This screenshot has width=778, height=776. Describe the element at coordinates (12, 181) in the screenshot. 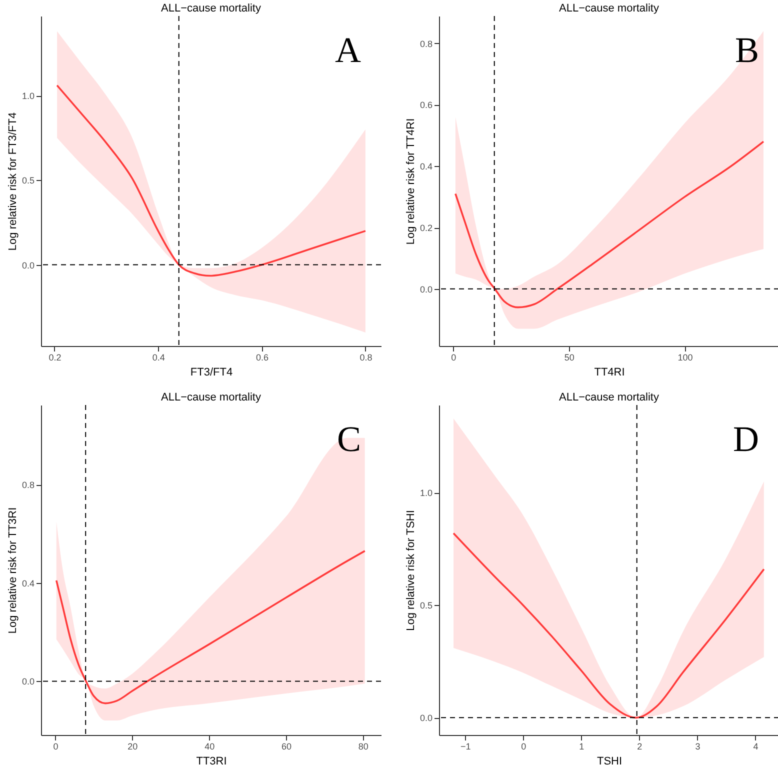

I see `y-axis-title: Log relative risk for FT3/FT4` at that location.